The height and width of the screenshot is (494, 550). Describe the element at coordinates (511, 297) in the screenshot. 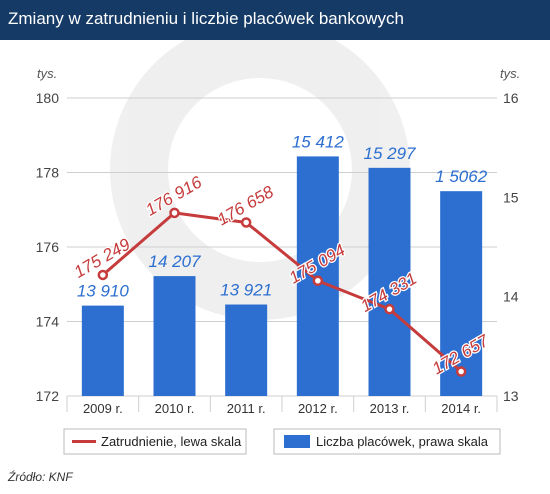

I see `right-tick-label: 14` at that location.